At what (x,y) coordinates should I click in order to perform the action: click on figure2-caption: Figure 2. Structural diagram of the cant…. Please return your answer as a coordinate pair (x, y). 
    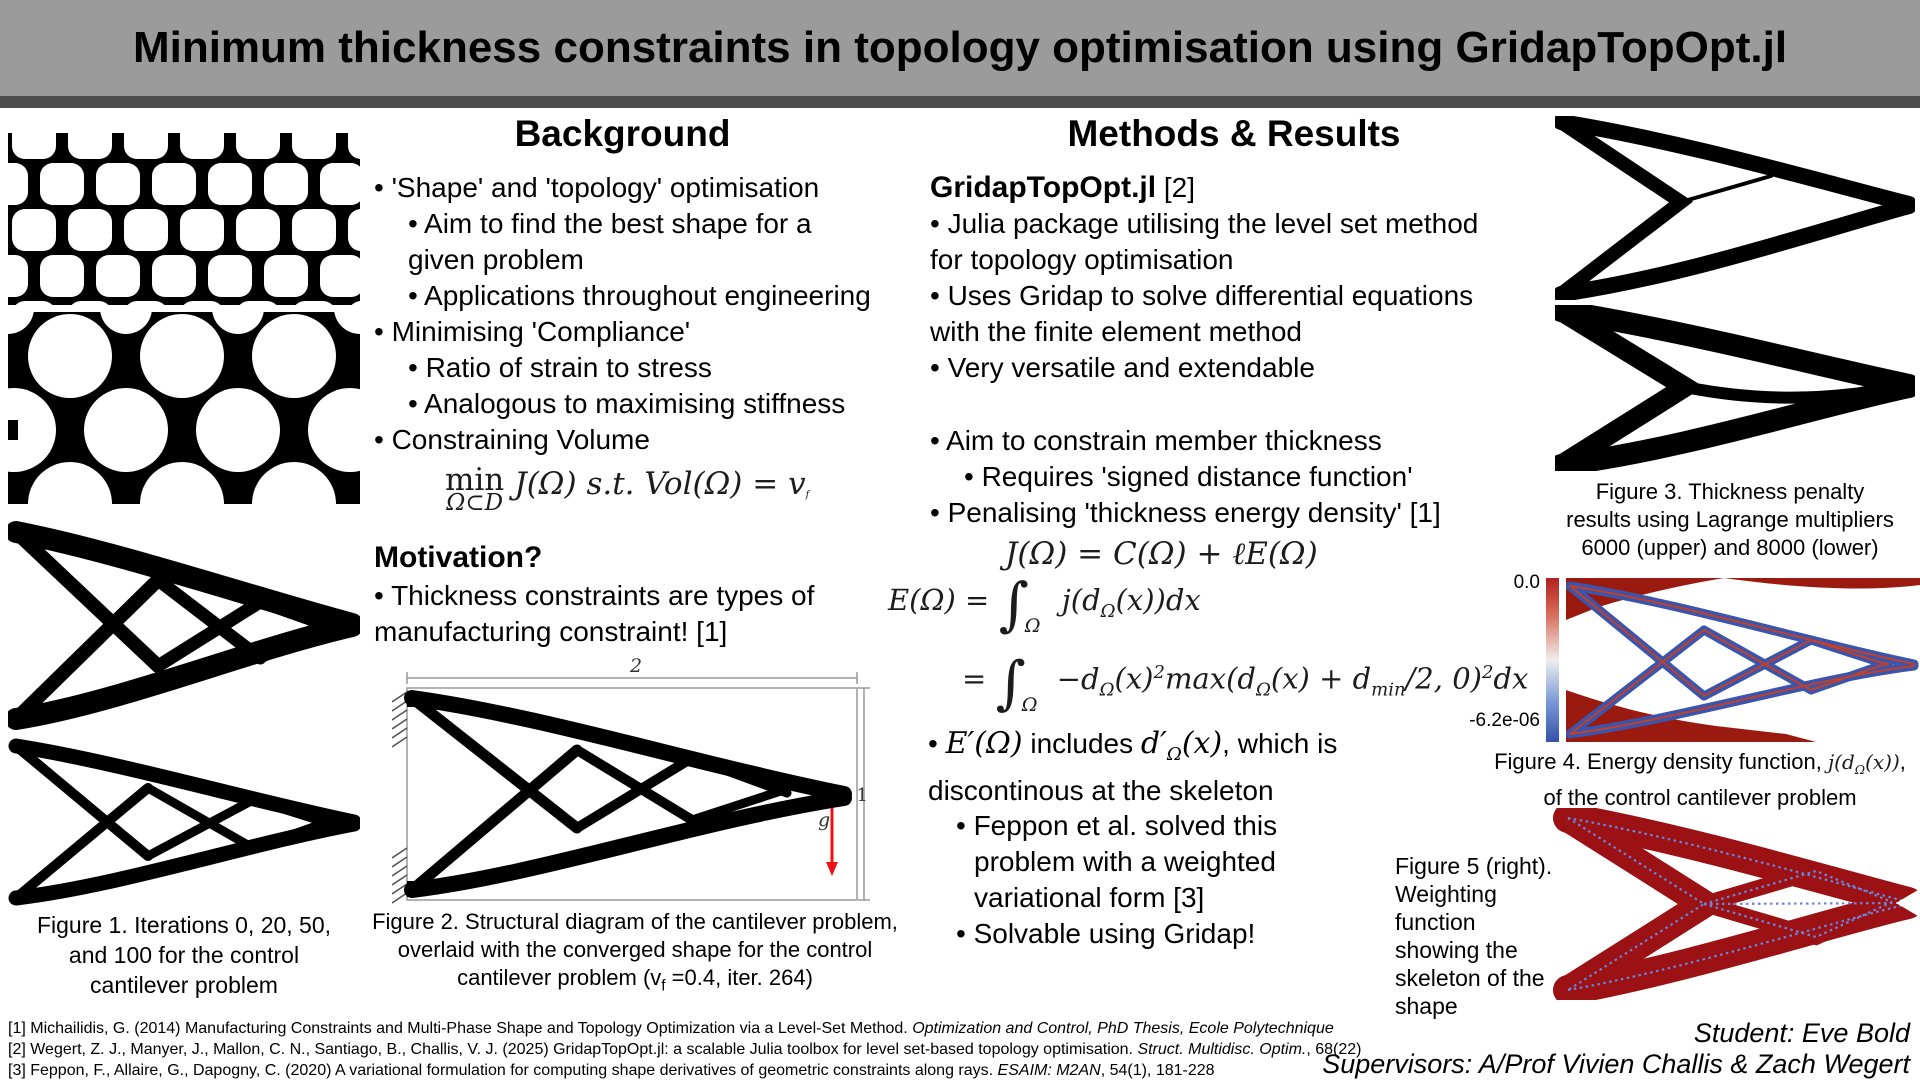
    Looking at the image, I should click on (635, 952).